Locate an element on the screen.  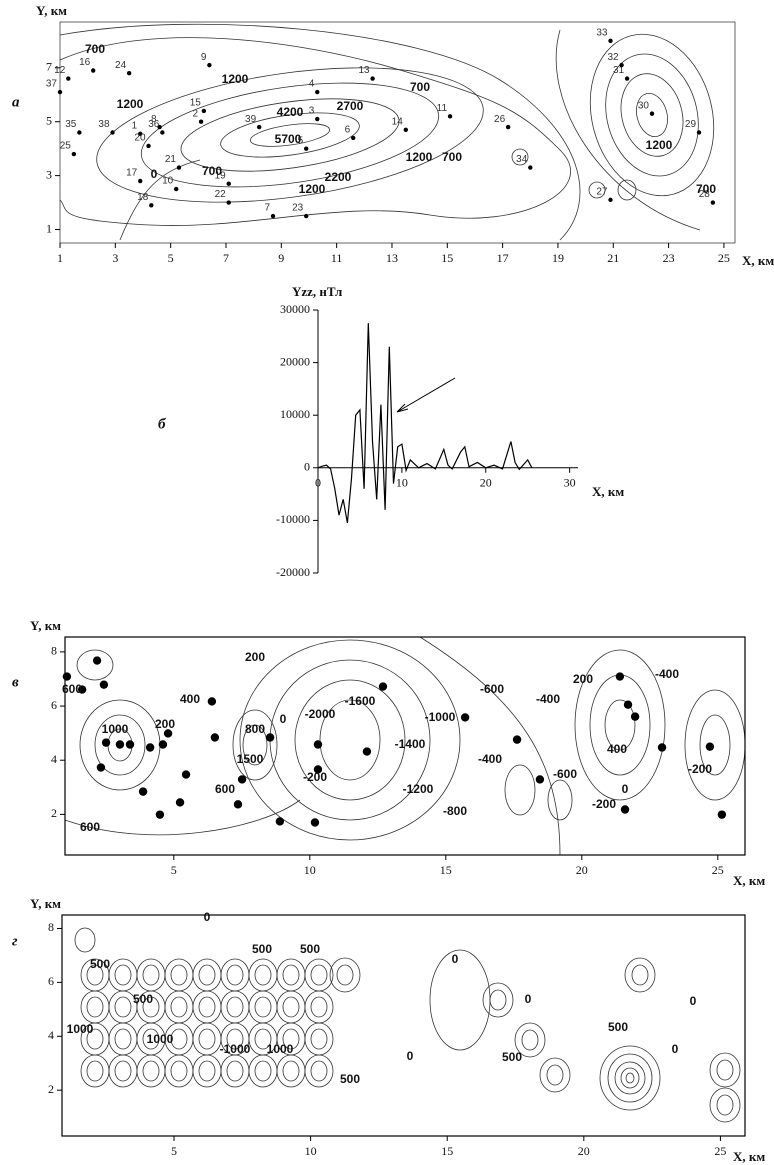
point-label: 13 is located at coordinates (364, 70).